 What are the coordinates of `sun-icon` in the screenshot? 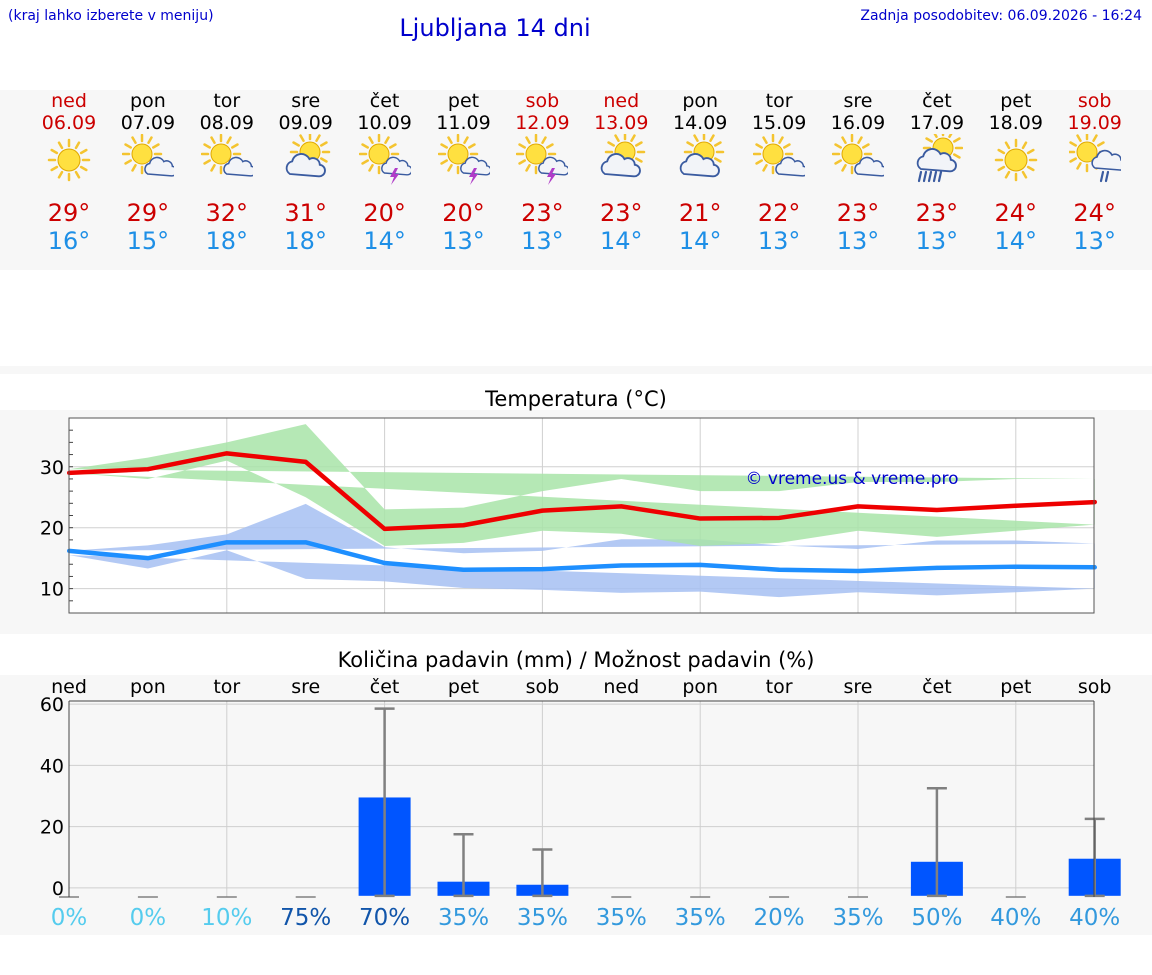 It's located at (69, 160).